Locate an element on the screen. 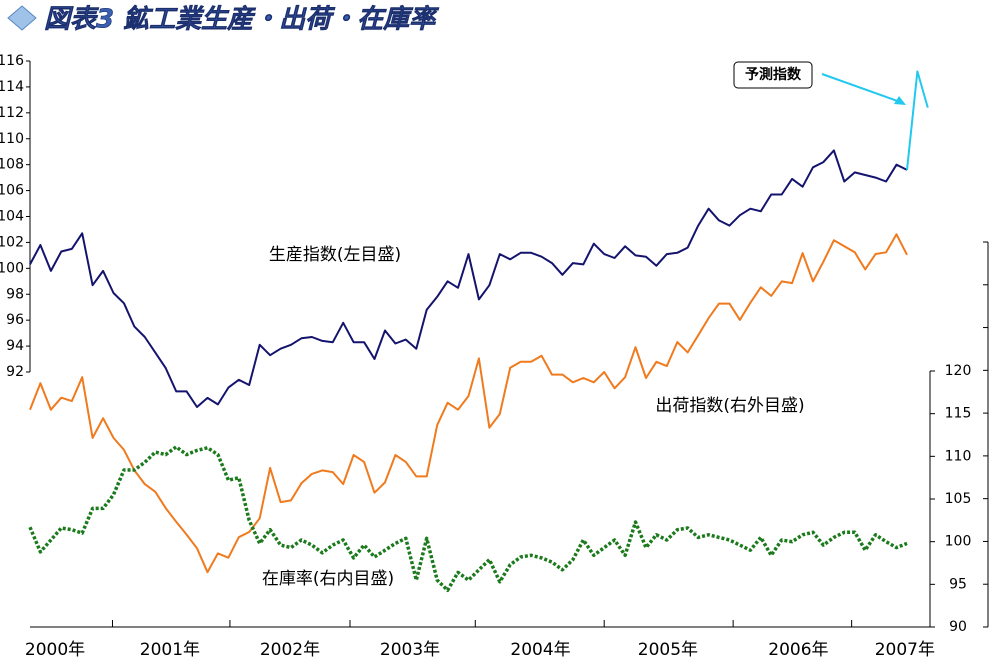 The image size is (989, 661). y2-tick-label: 100 is located at coordinates (958, 542).